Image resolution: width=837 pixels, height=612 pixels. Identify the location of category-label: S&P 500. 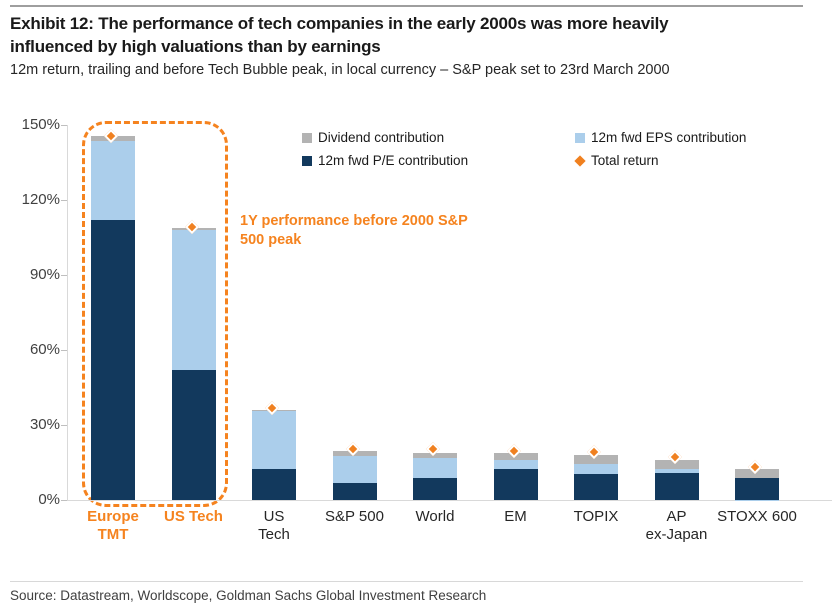
(354, 516).